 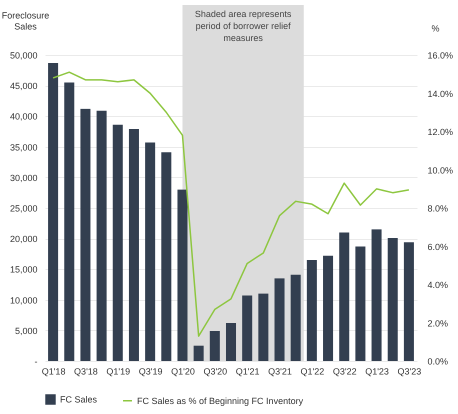 What do you see at coordinates (441, 93) in the screenshot?
I see `y2-tick-label: 14.0%` at bounding box center [441, 93].